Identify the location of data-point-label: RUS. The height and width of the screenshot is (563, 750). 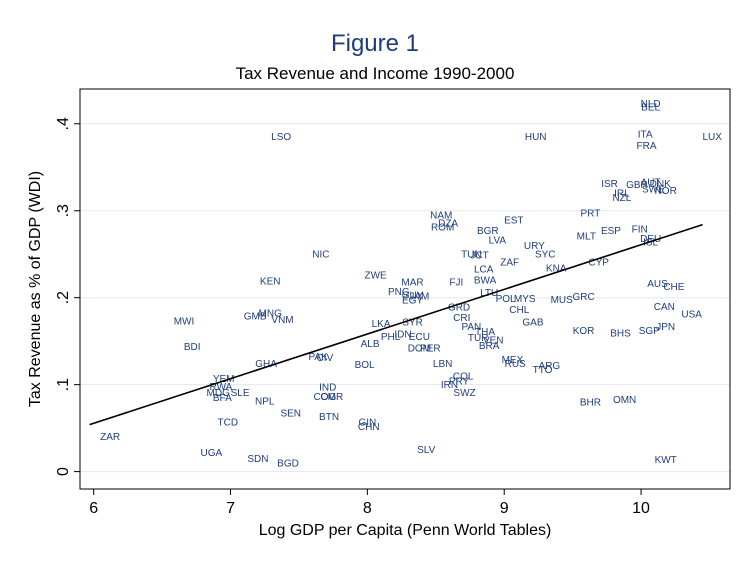
(515, 364).